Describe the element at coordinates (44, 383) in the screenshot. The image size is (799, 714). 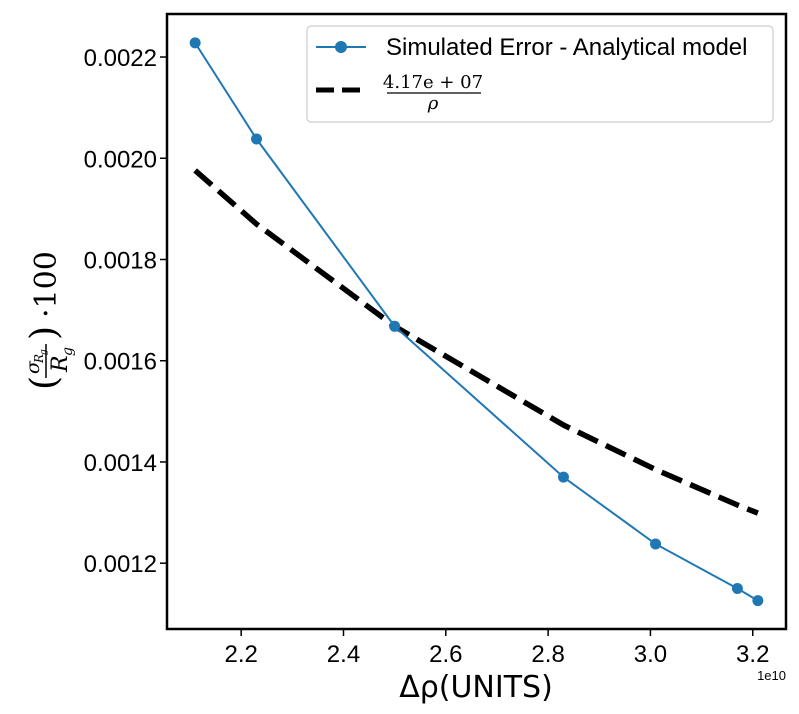
I see `y-label-open-paren: (` at that location.